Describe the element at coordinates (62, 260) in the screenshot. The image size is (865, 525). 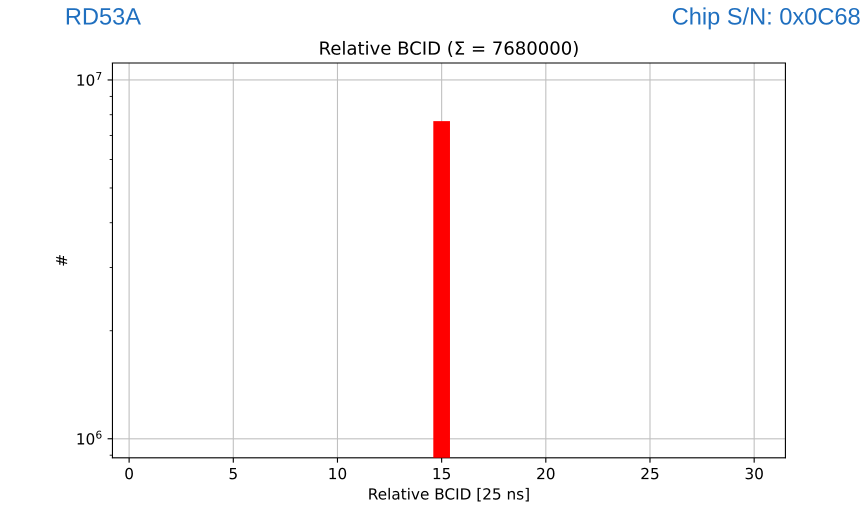
I see `y-axis-title: #` at that location.